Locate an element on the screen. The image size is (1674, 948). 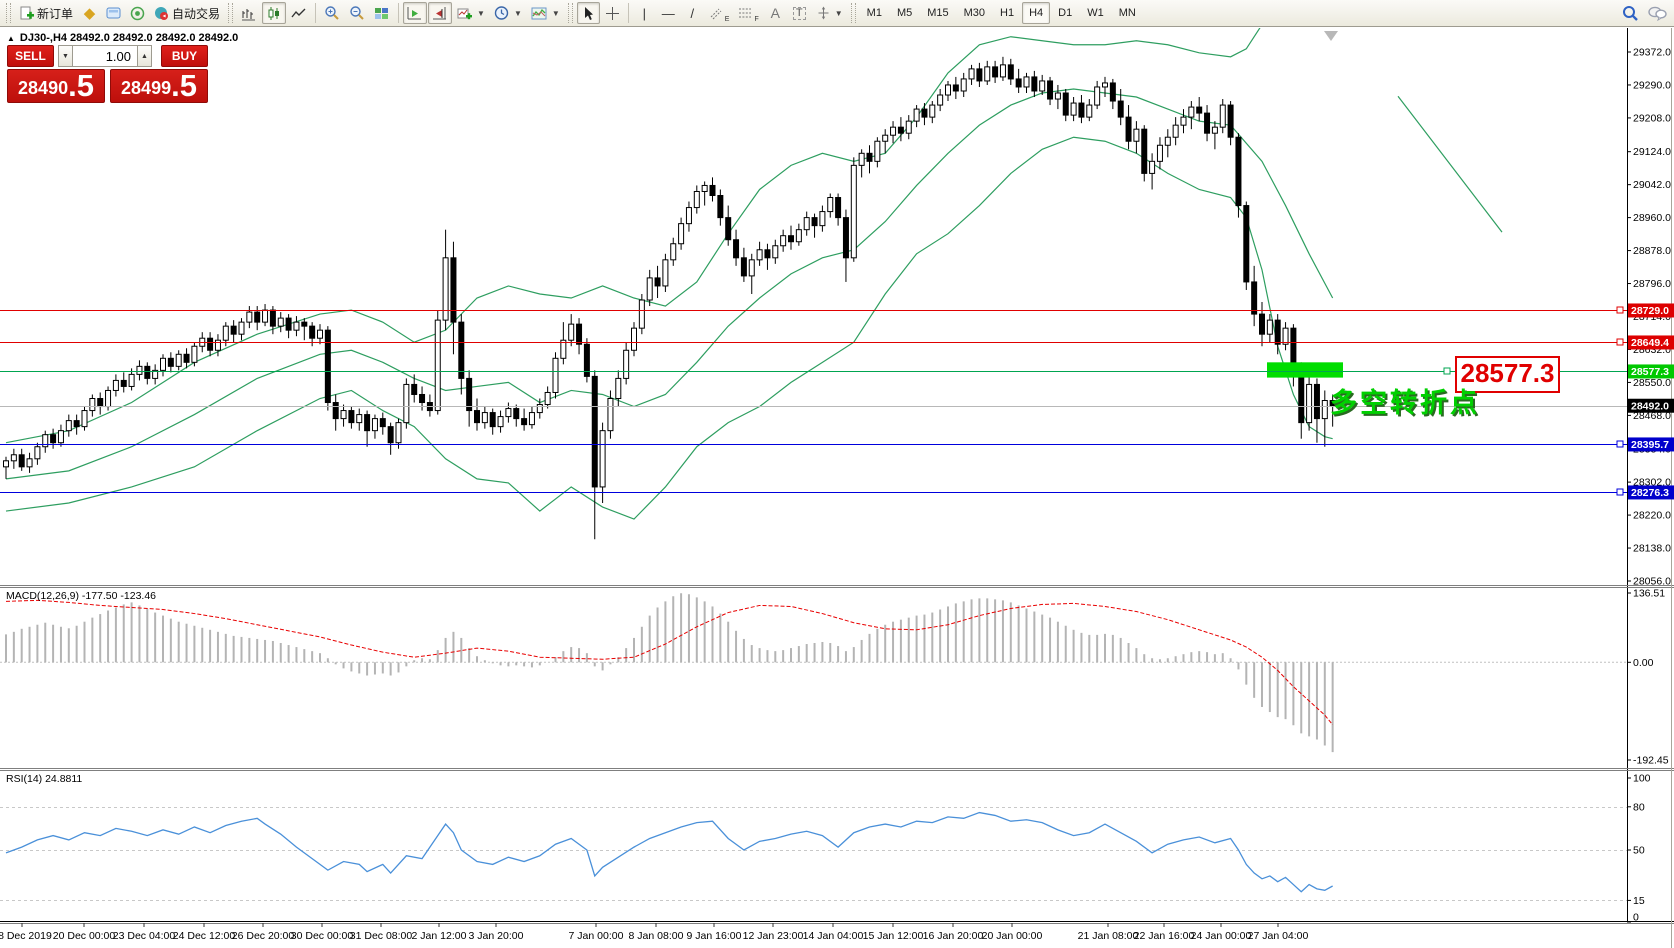
symbols-button: ◆ is located at coordinates (89, 13).